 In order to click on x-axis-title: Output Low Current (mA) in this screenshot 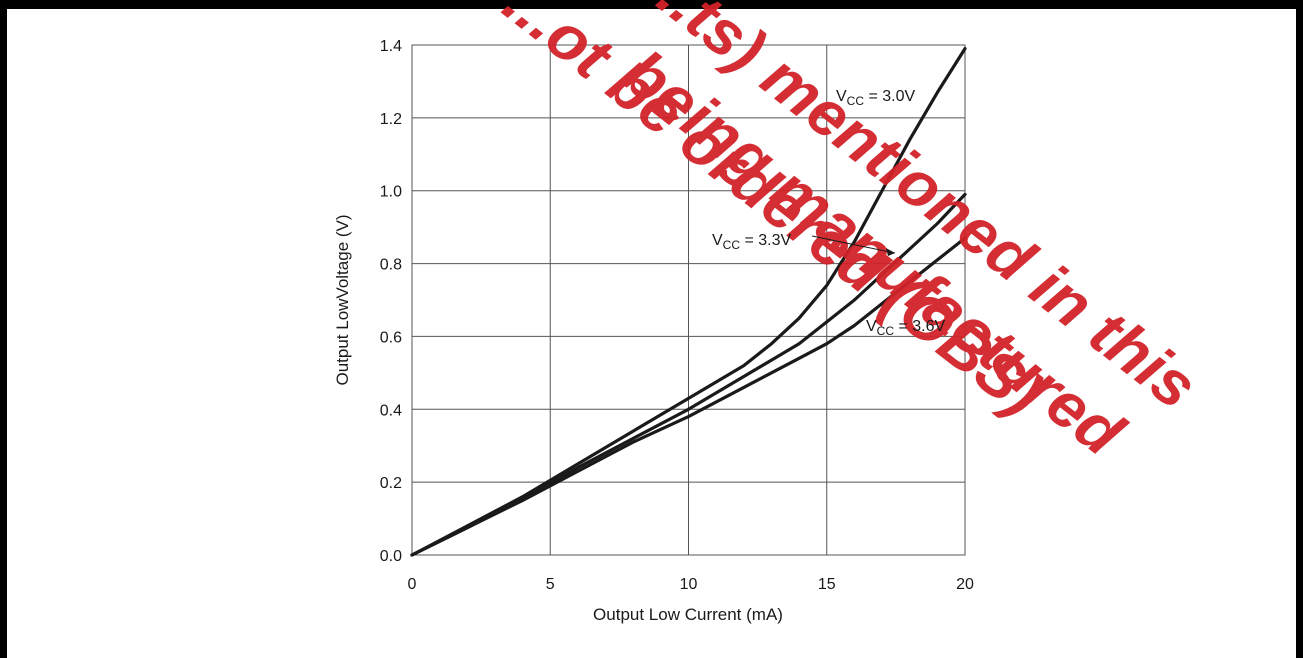, I will do `click(688, 614)`.